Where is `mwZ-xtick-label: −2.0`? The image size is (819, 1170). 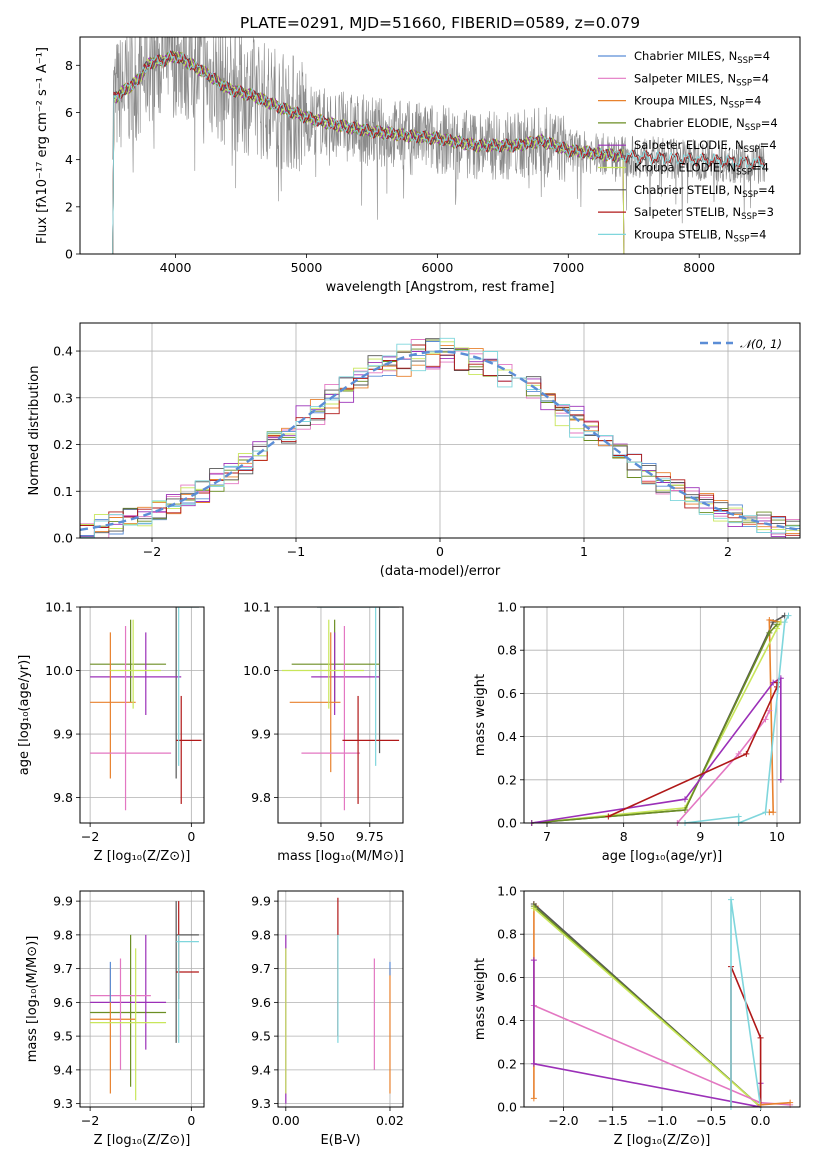
mwZ-xtick-label: −2.0 is located at coordinates (563, 1120).